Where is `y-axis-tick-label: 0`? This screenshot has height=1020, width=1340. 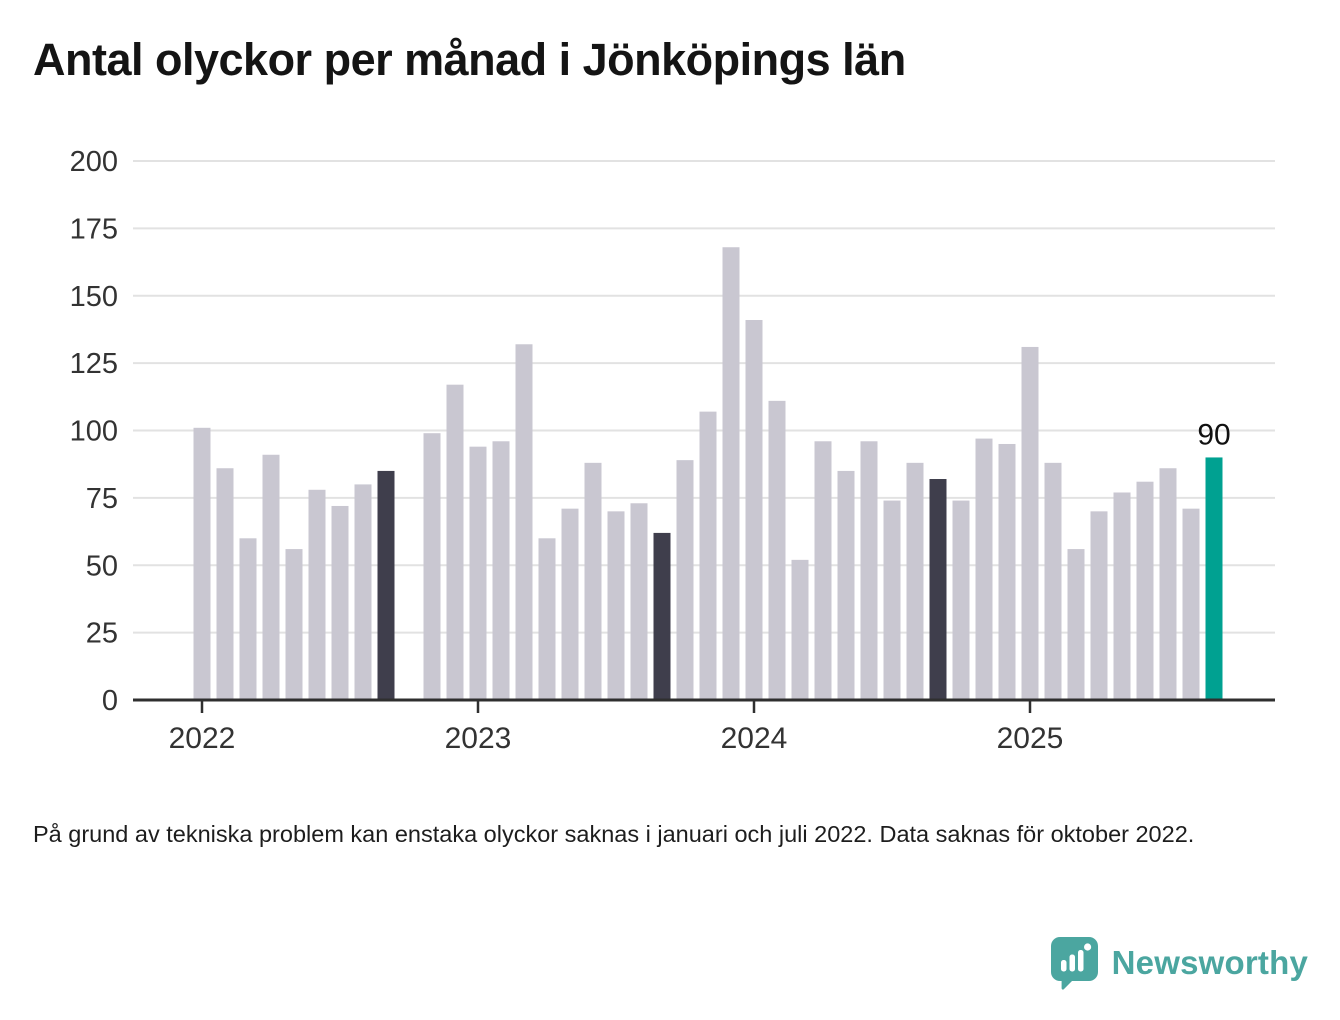
y-axis-tick-label: 0 is located at coordinates (110, 701).